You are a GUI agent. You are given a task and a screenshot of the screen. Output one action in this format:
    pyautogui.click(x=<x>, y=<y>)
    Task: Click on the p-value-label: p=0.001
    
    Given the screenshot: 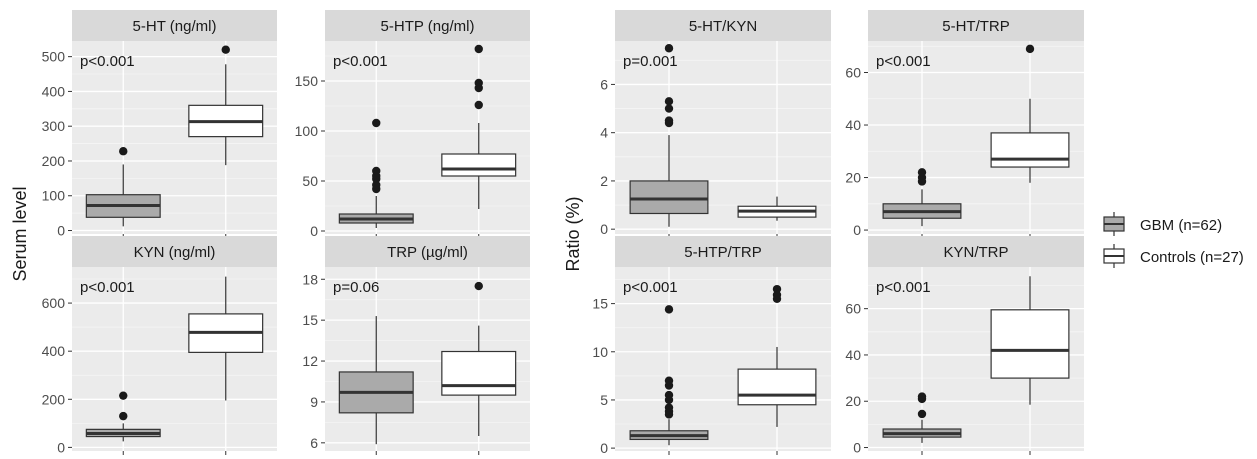 What is the action you would take?
    pyautogui.click(x=650, y=61)
    